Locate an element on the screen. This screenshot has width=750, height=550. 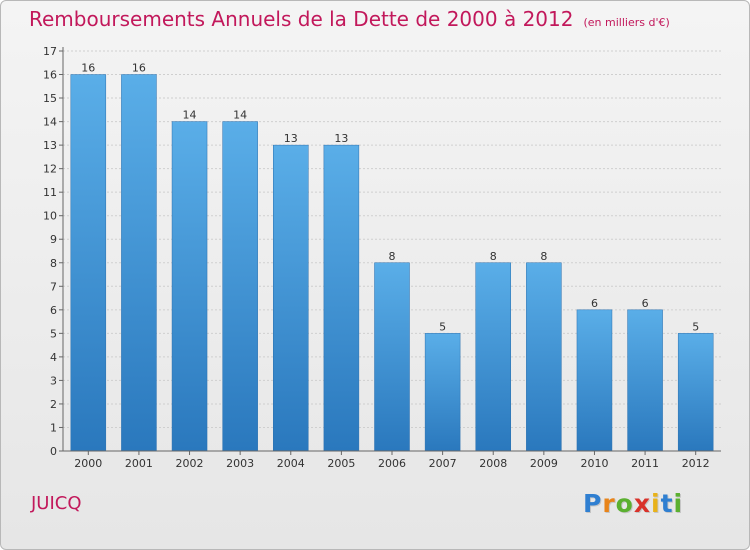
y-tick-label: 14 is located at coordinates (50, 122).